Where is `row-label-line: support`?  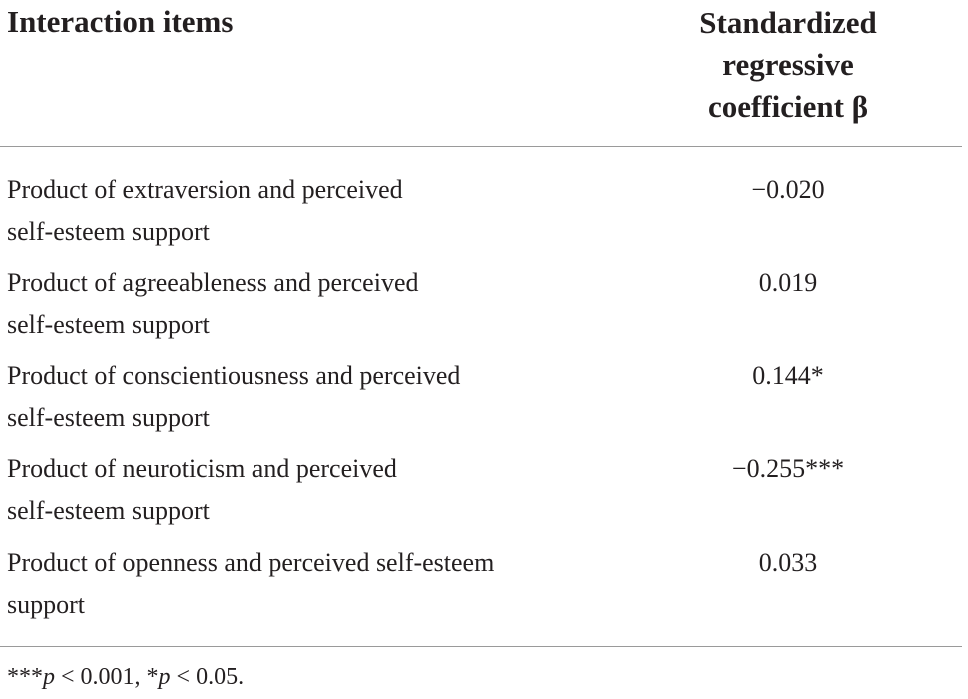
row-label-line: support is located at coordinates (46, 604).